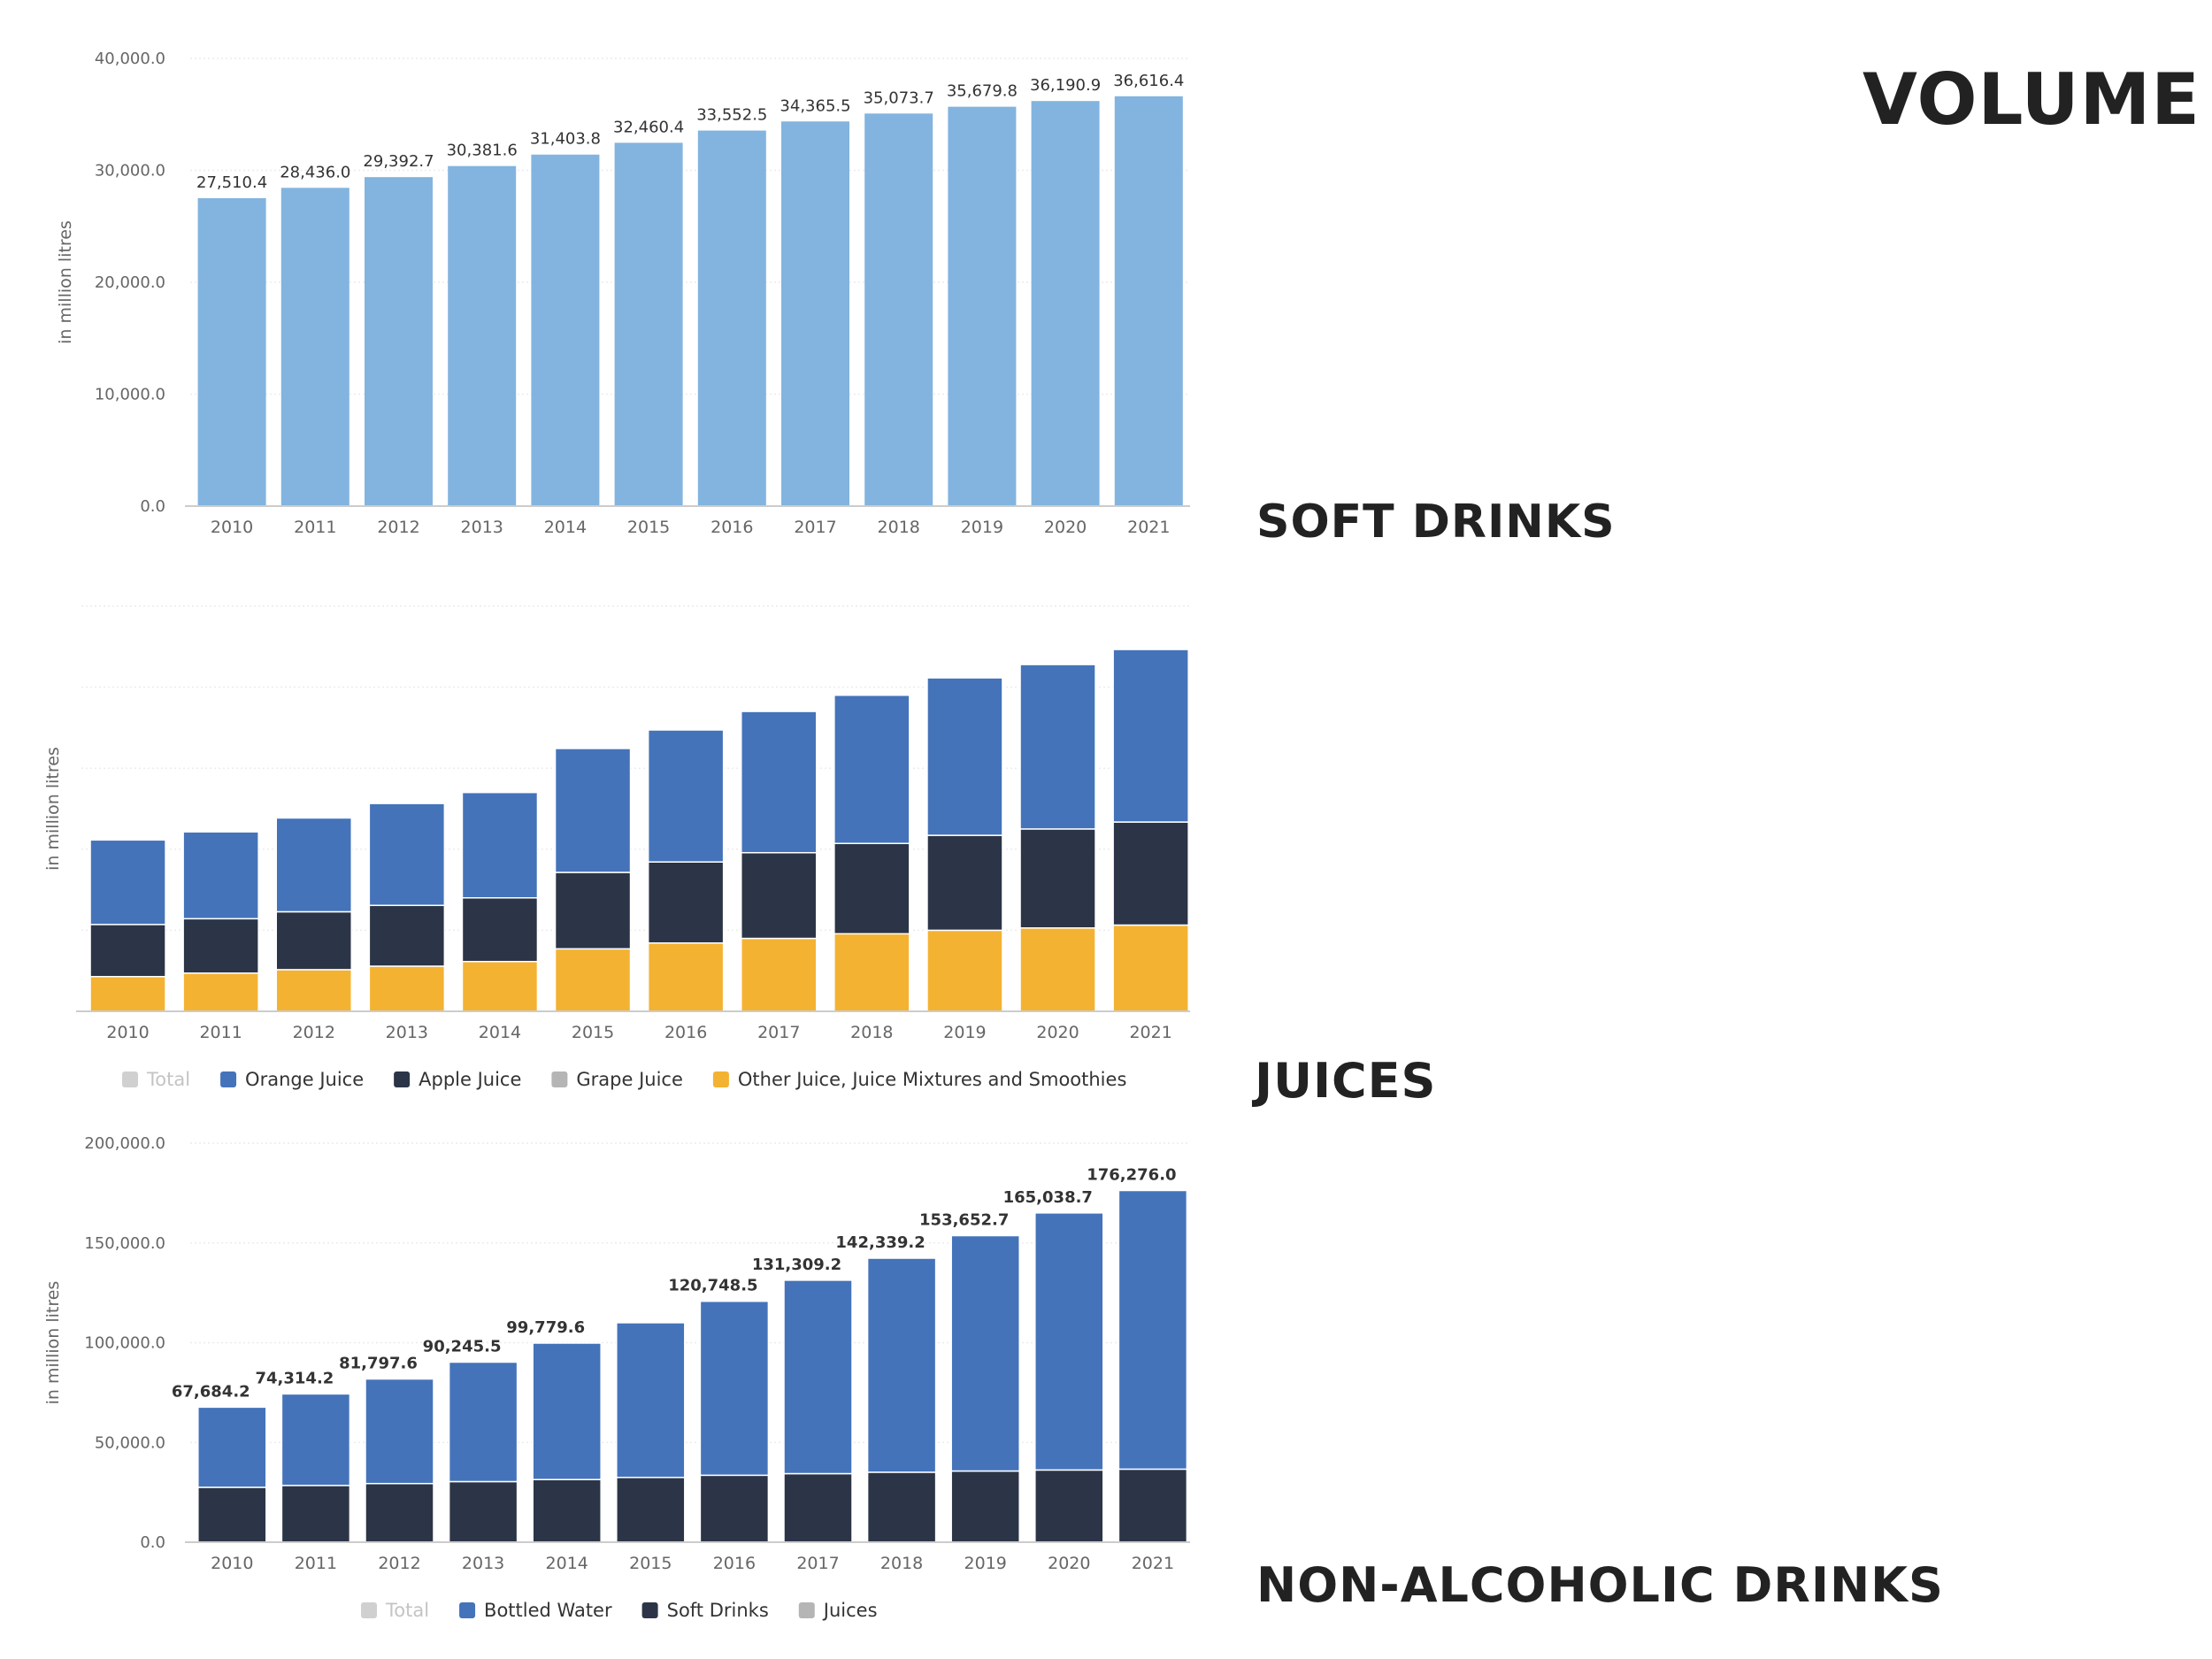  What do you see at coordinates (902, 1365) in the screenshot?
I see `bar-segment-bottled-water-2018` at bounding box center [902, 1365].